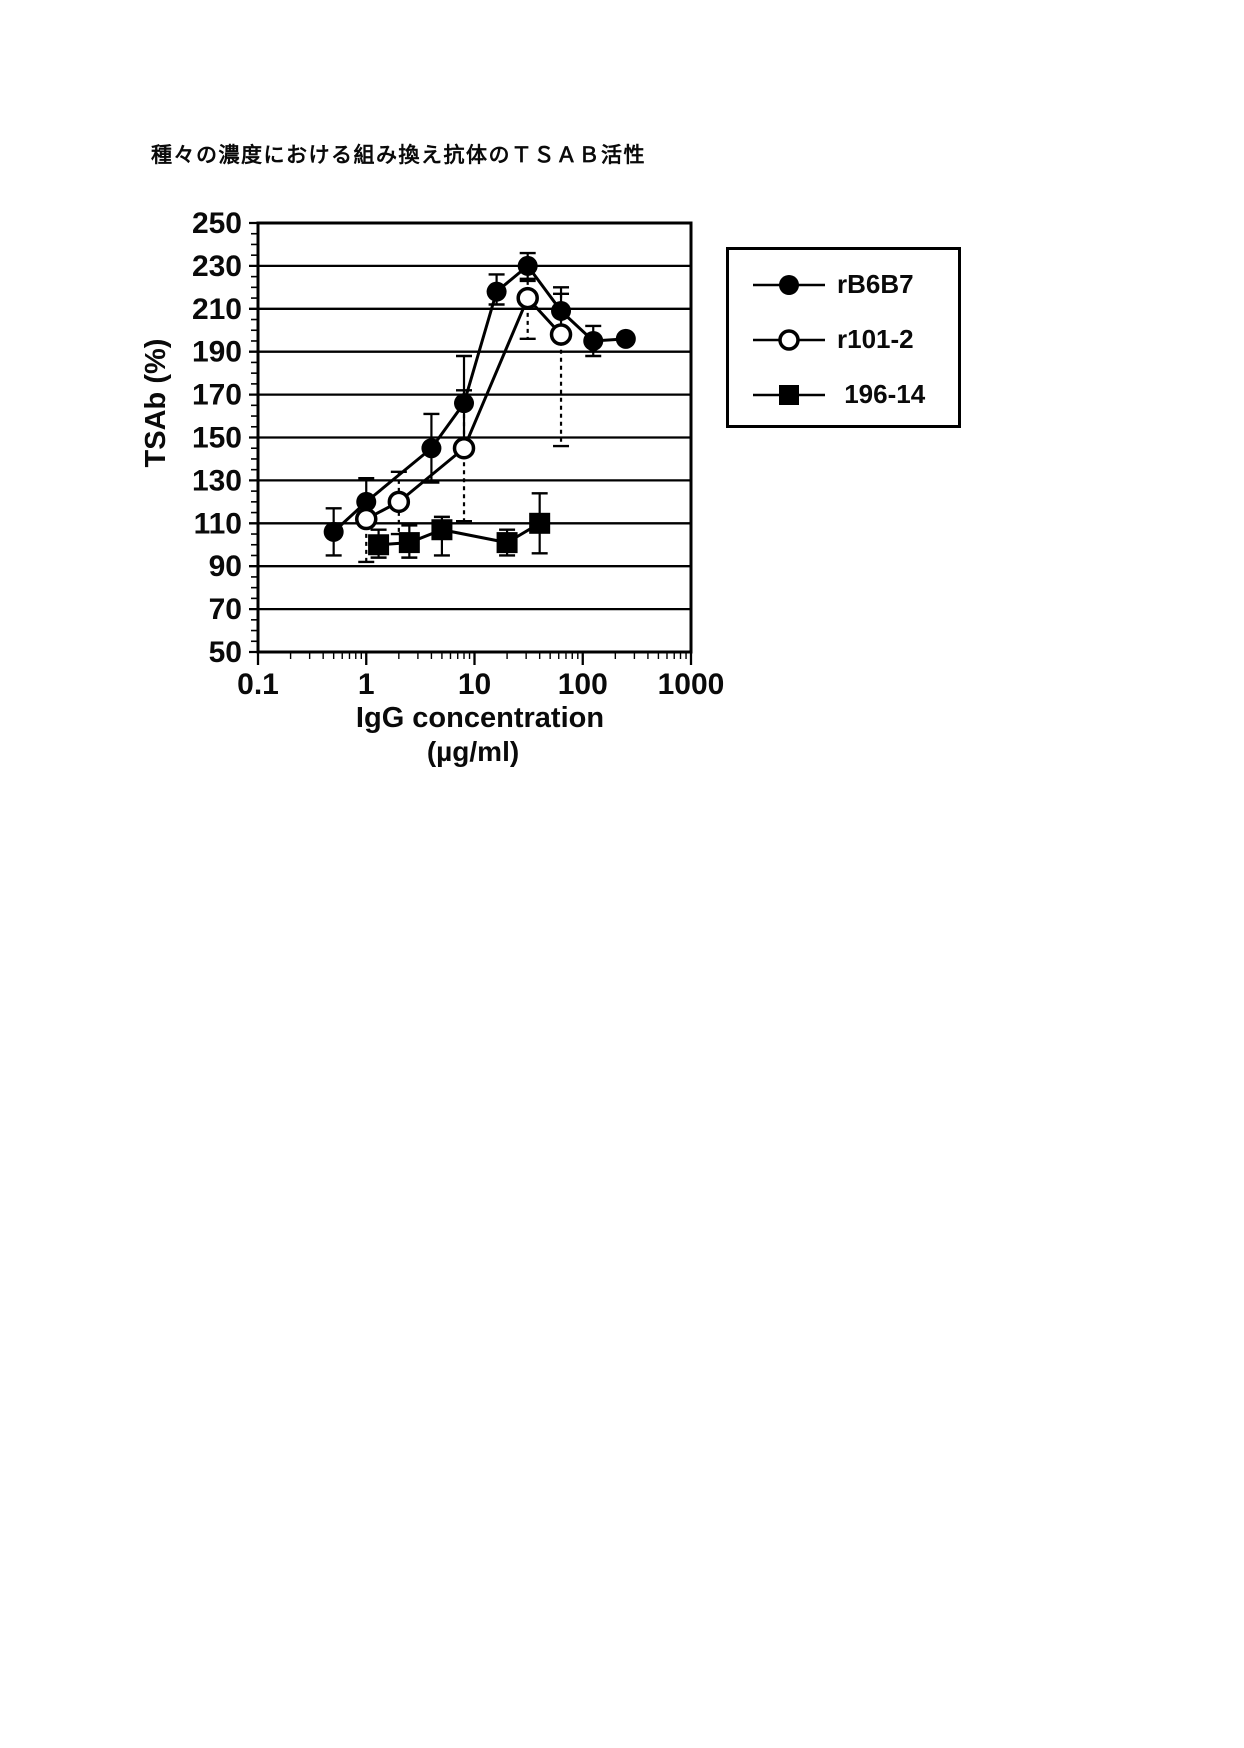  Describe the element at coordinates (398, 155) in the screenshot. I see `figure-title: 種々の濃度における組み換え抗体のＴＳＡＢ活性` at that location.